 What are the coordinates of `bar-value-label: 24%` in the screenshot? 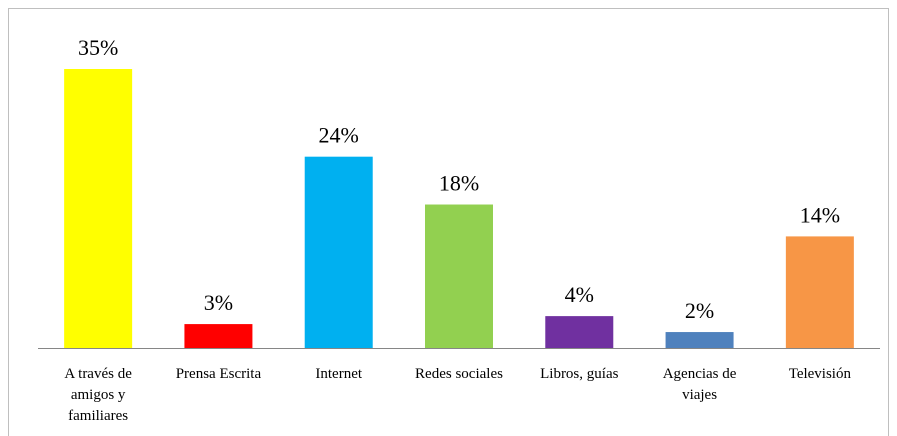 It's located at (339, 135).